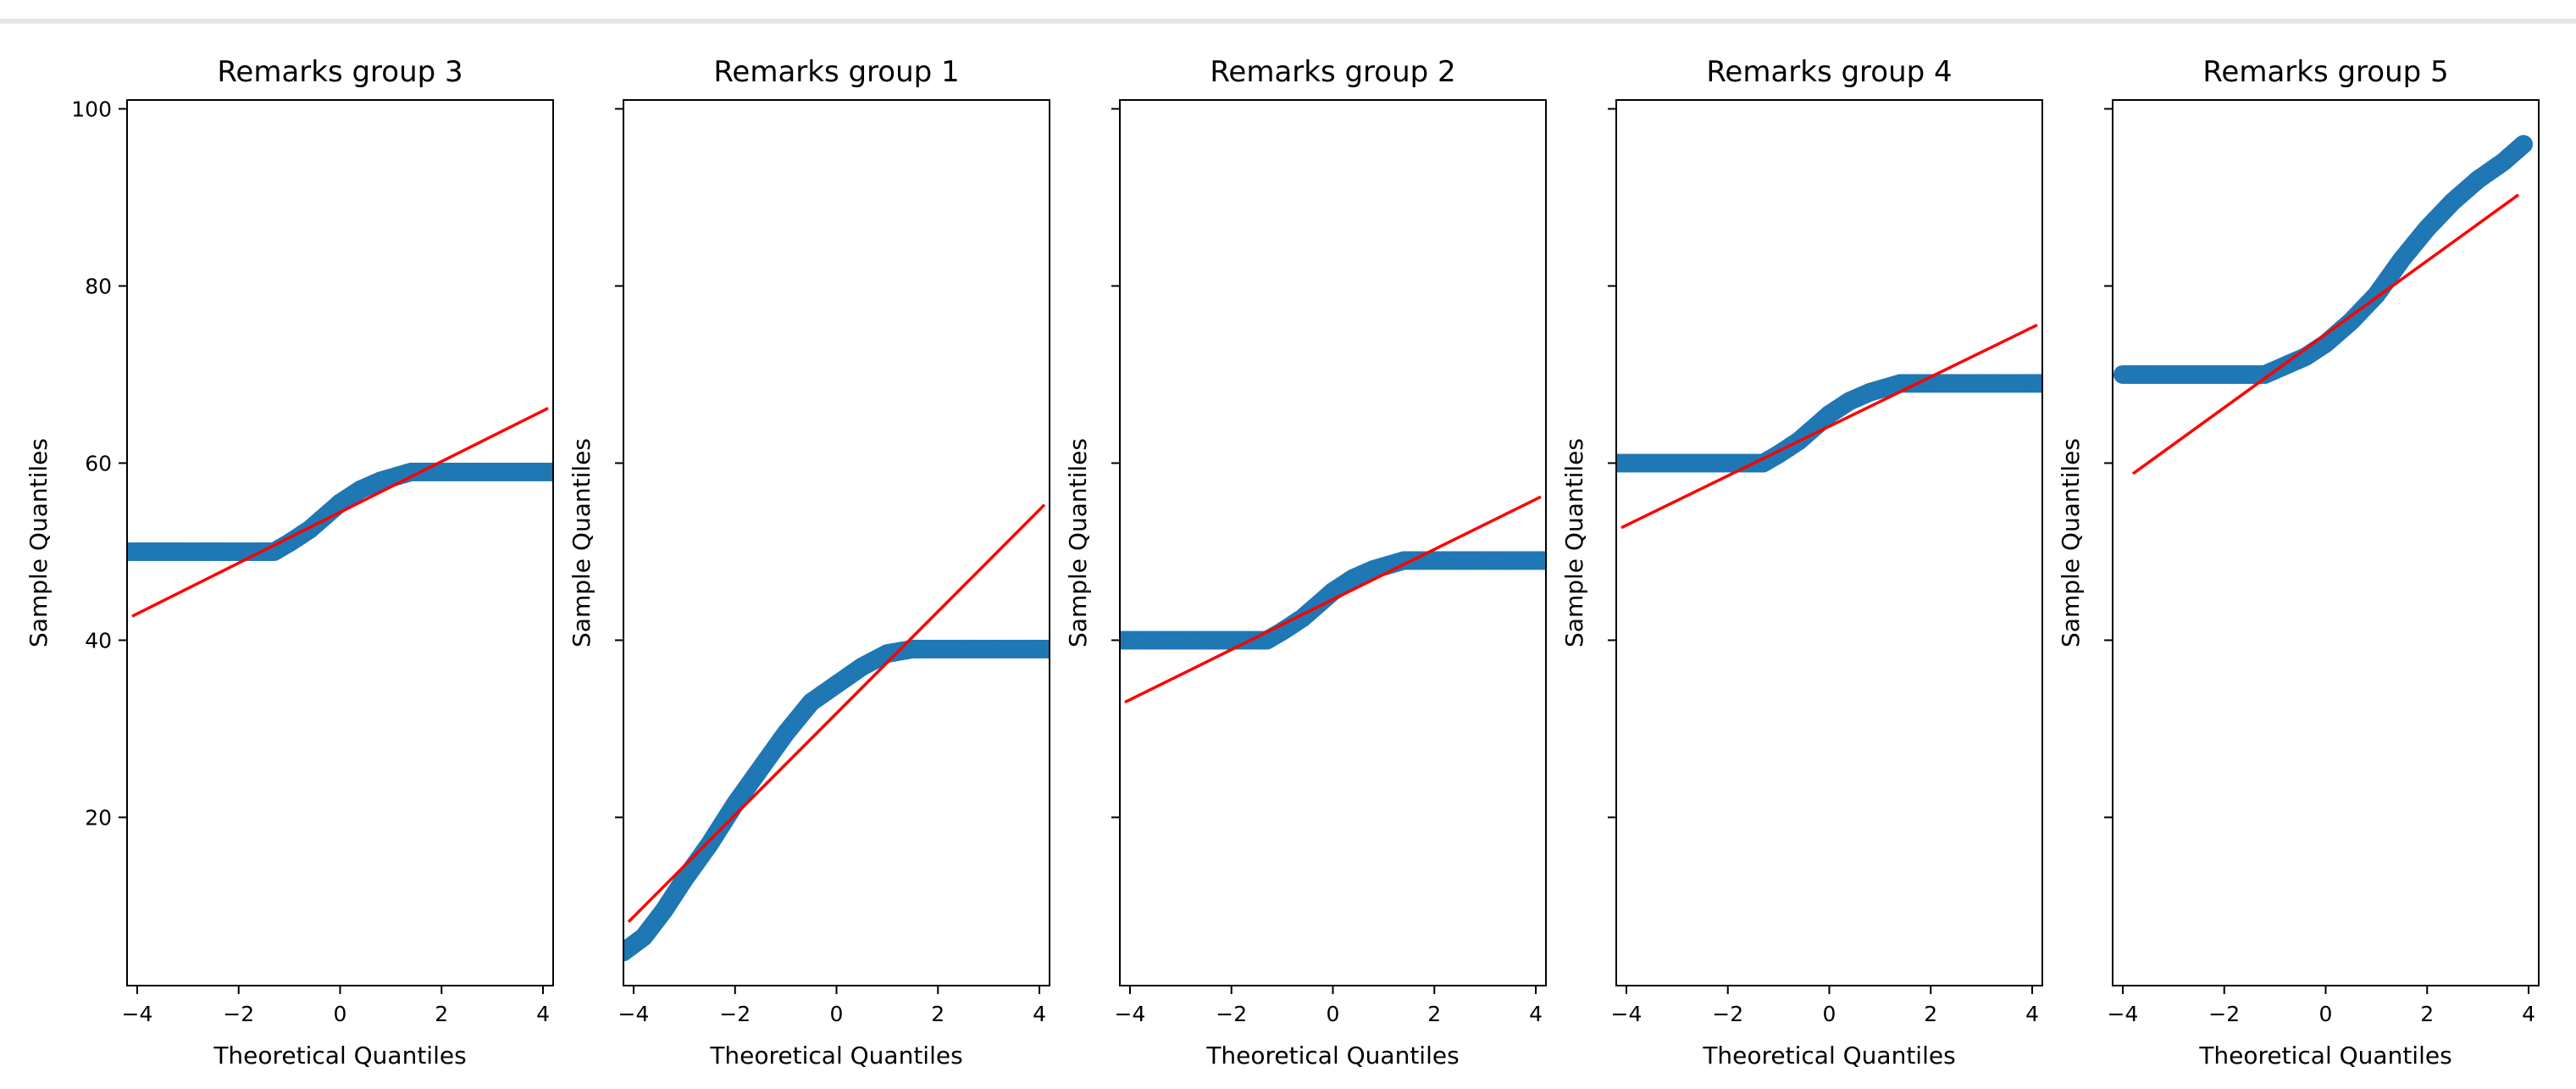 Image resolution: width=2576 pixels, height=1089 pixels. I want to click on y-tick-label: 100, so click(91, 109).